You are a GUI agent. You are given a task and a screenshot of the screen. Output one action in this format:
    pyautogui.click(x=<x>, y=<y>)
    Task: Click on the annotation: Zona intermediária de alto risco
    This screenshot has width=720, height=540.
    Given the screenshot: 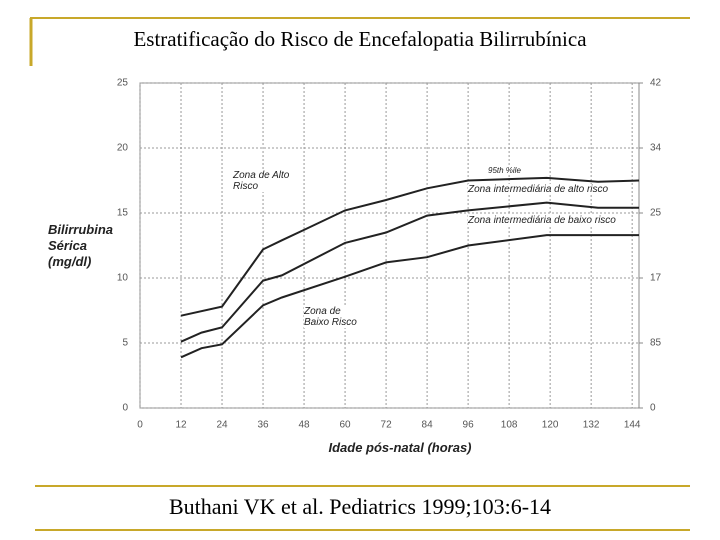 What is the action you would take?
    pyautogui.click(x=538, y=189)
    